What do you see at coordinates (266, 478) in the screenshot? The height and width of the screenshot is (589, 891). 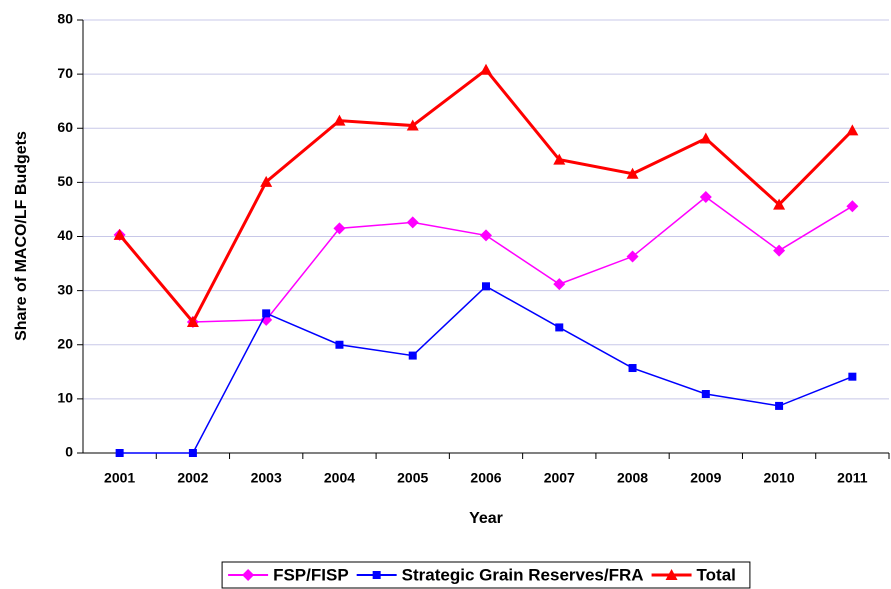 I see `x-tick-label: 2003` at bounding box center [266, 478].